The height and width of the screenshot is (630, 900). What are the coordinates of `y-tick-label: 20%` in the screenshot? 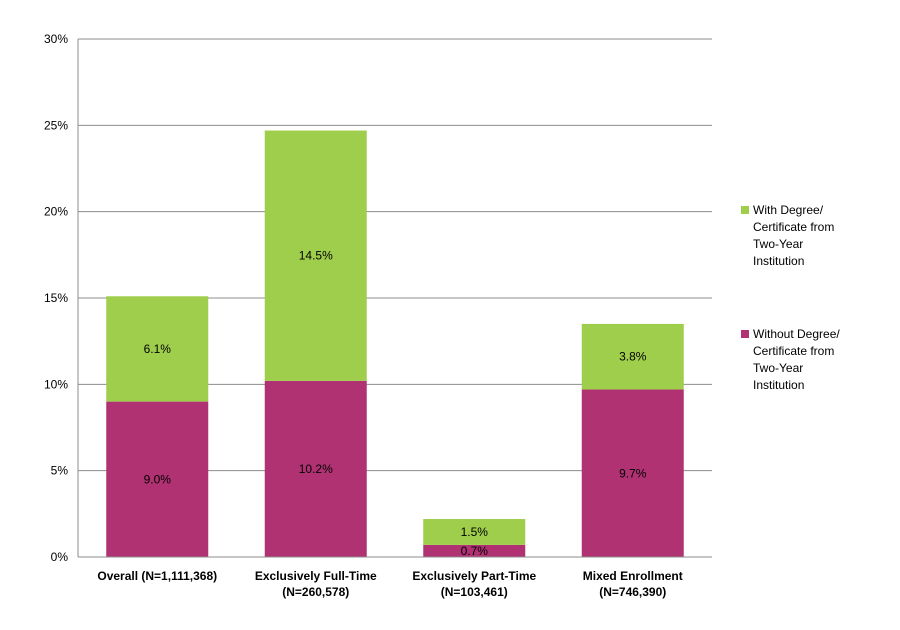 It's located at (56, 212).